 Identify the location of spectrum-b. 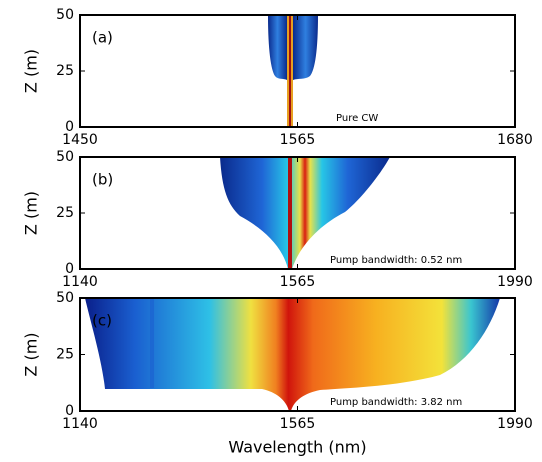
(305, 213).